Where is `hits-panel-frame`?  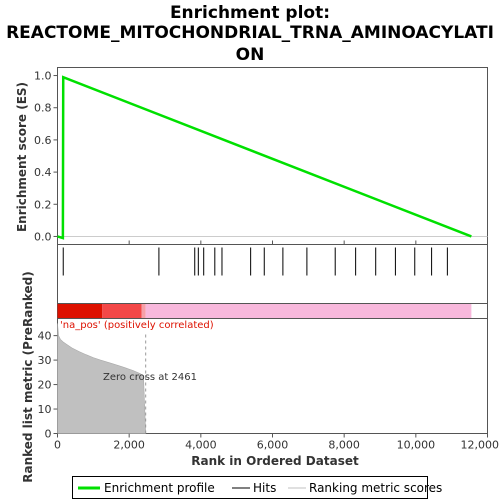
hits-panel-frame is located at coordinates (272, 274).